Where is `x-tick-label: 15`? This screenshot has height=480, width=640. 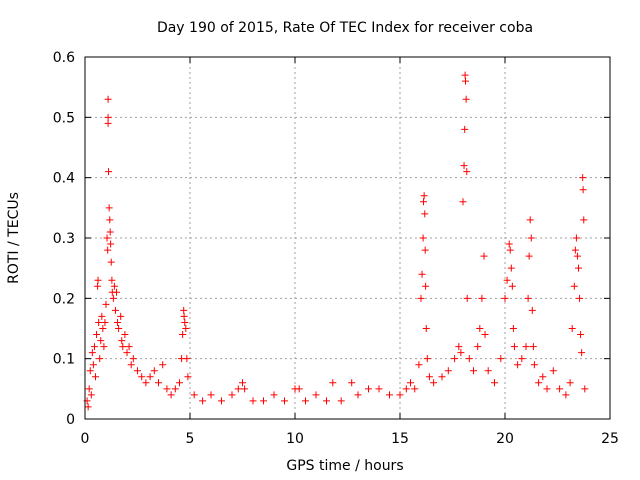
x-tick-label: 15 is located at coordinates (400, 439).